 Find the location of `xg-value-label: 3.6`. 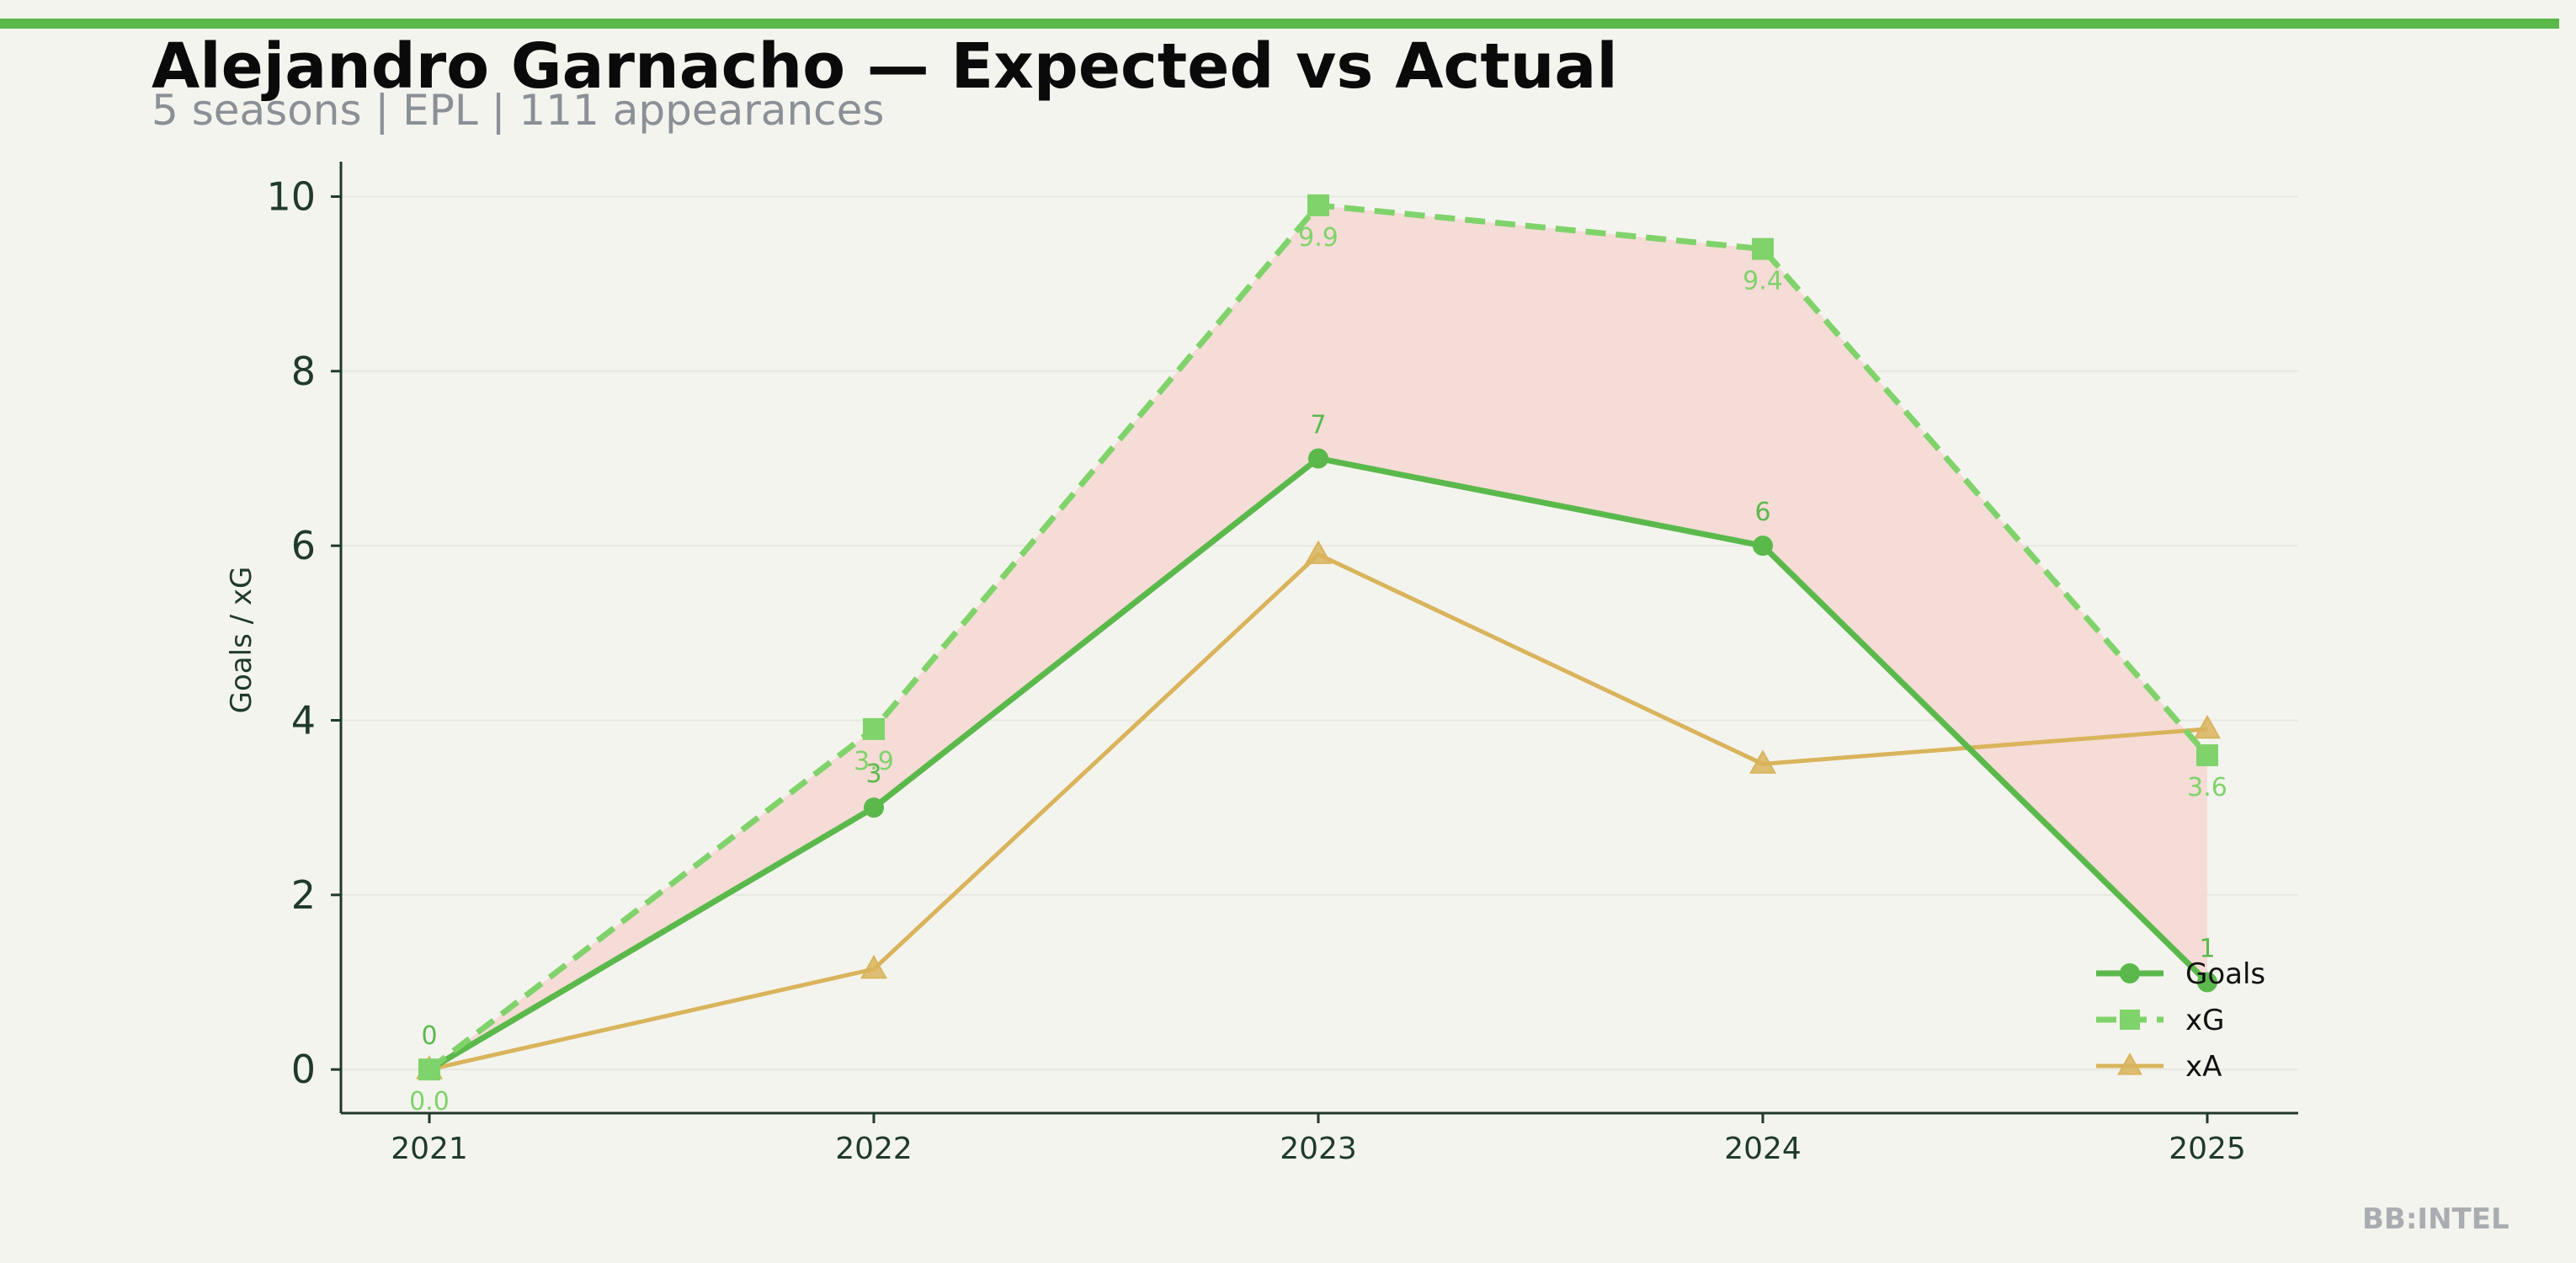

xg-value-label: 3.6 is located at coordinates (2207, 787).